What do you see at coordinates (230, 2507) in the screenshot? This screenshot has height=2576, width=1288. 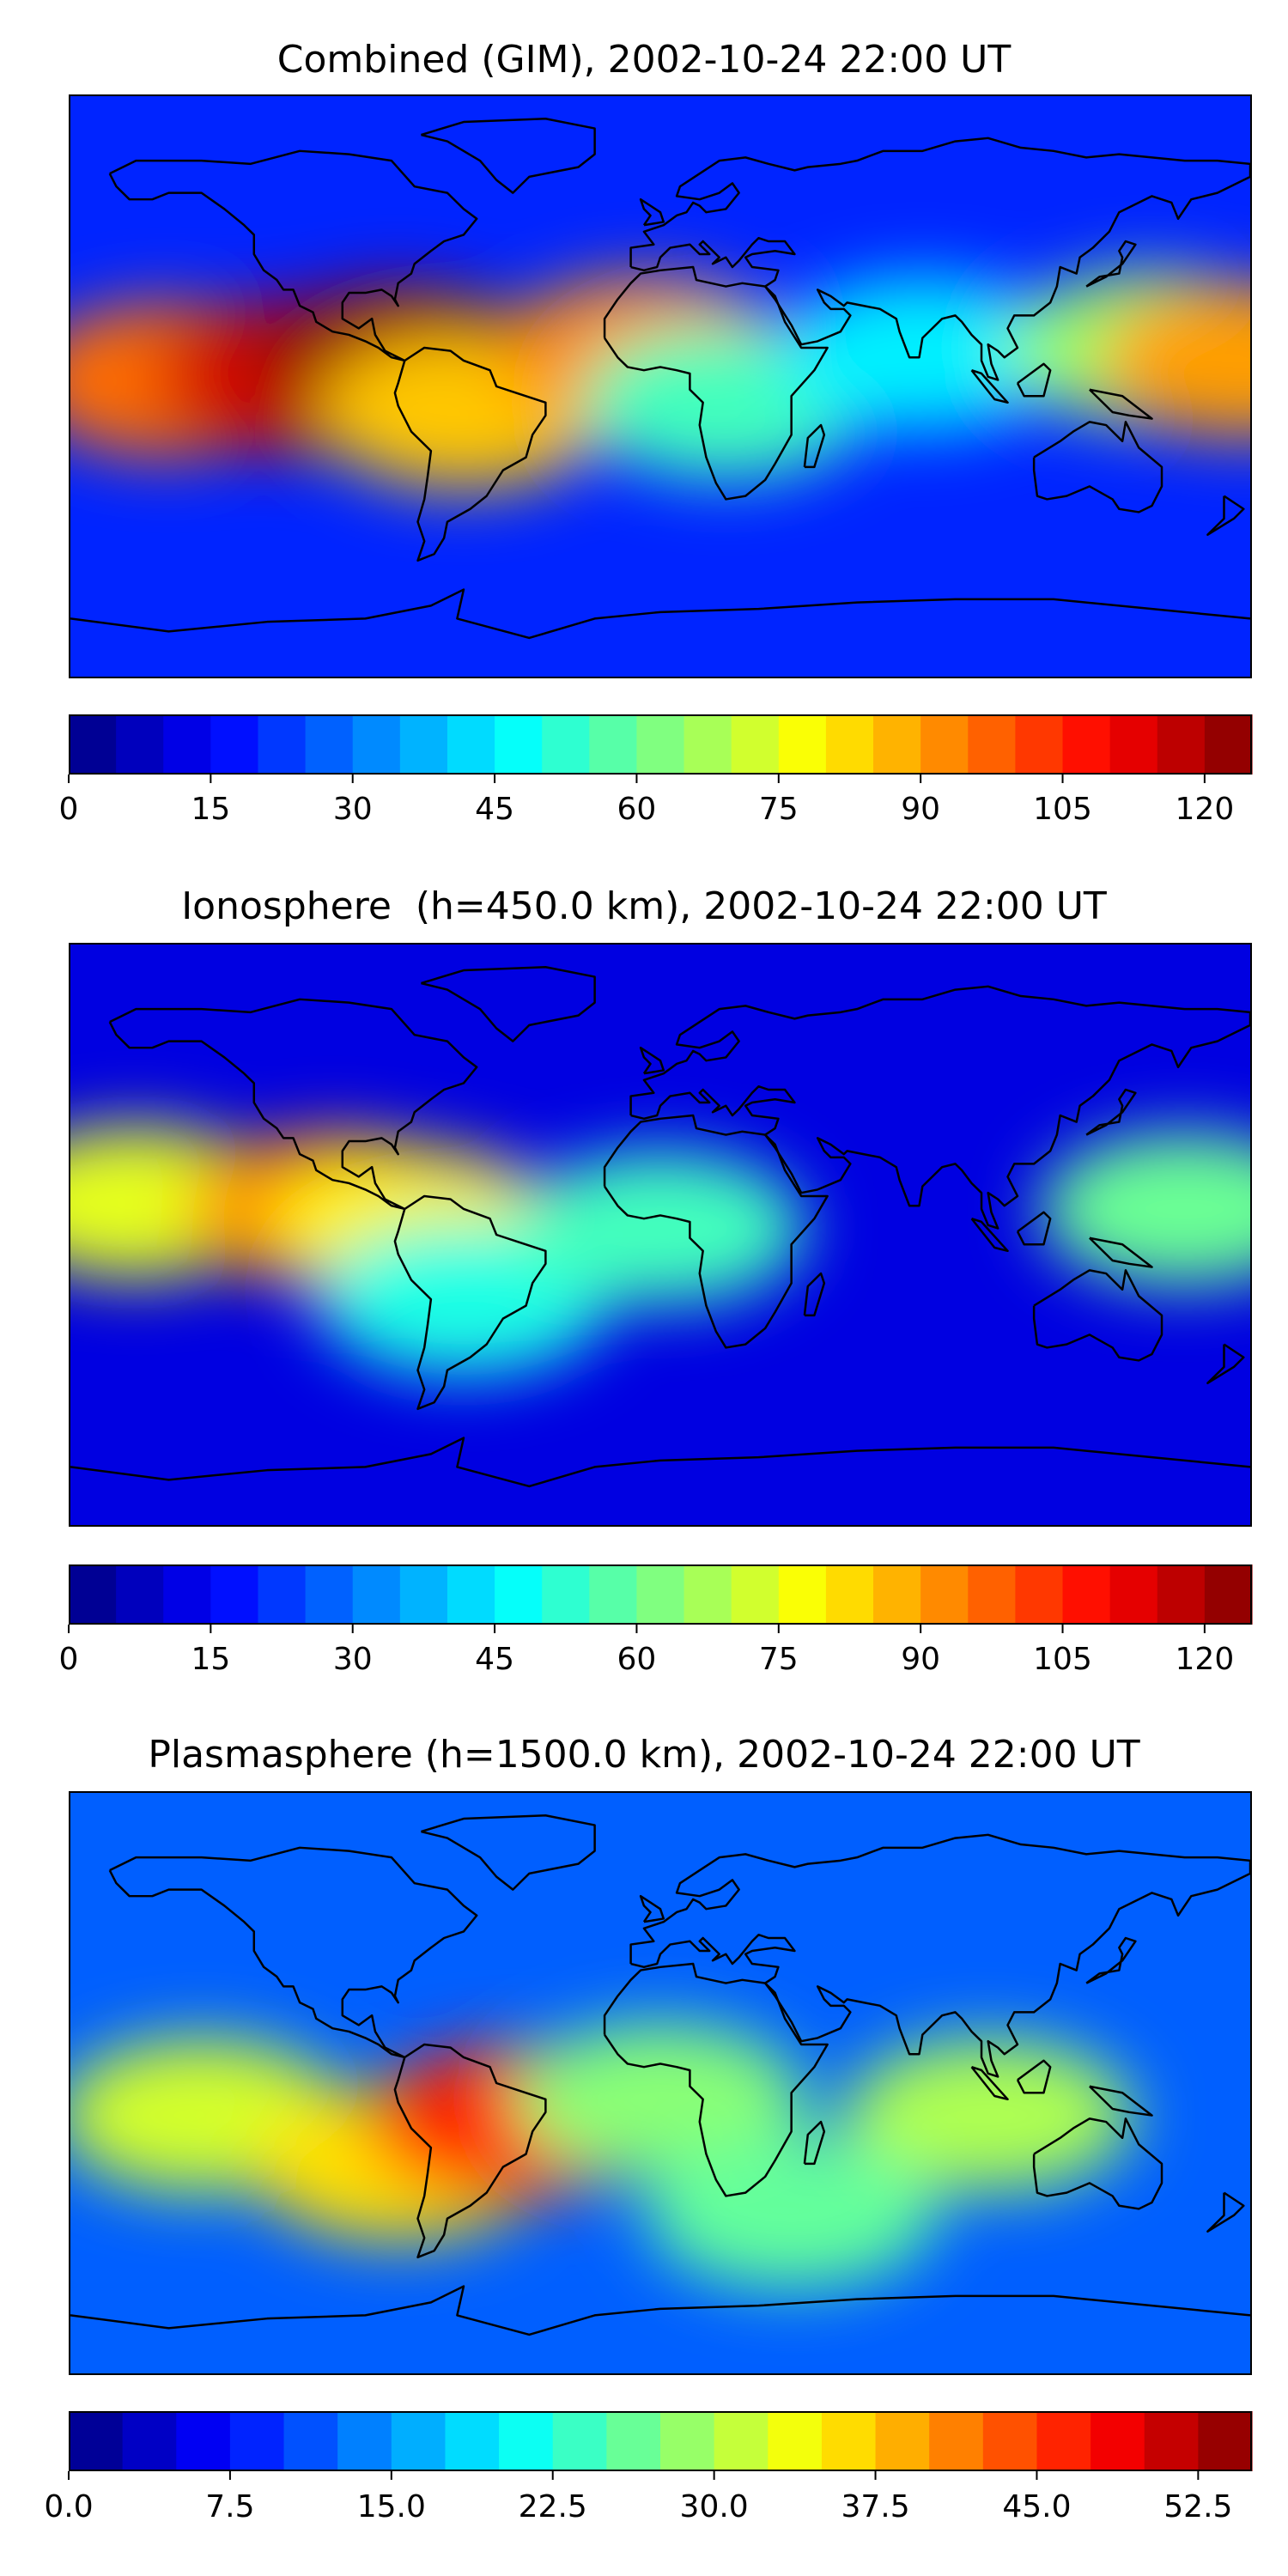 I see `colorbar-tick-label: 7.5` at bounding box center [230, 2507].